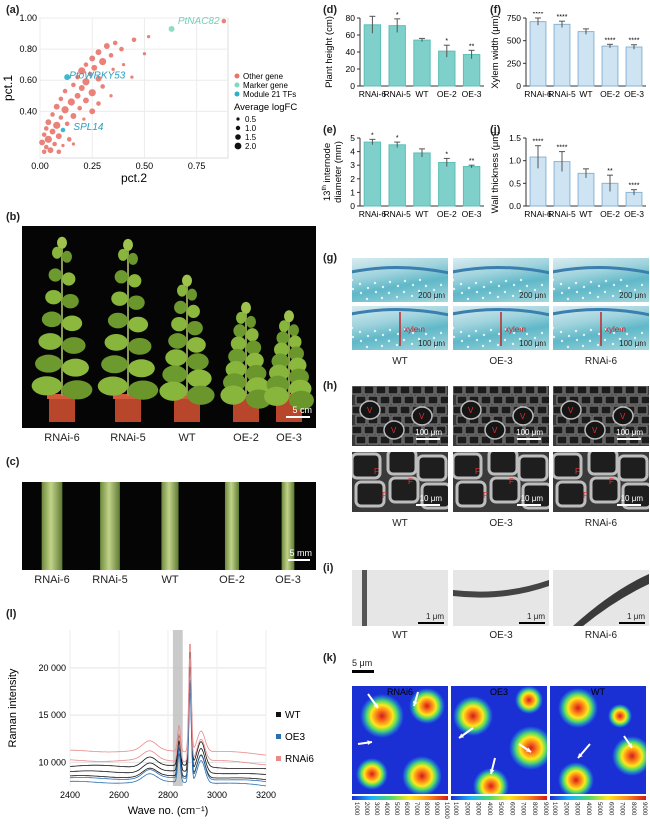  I want to click on panel-e-significance-mark: *, so click(397, 138).